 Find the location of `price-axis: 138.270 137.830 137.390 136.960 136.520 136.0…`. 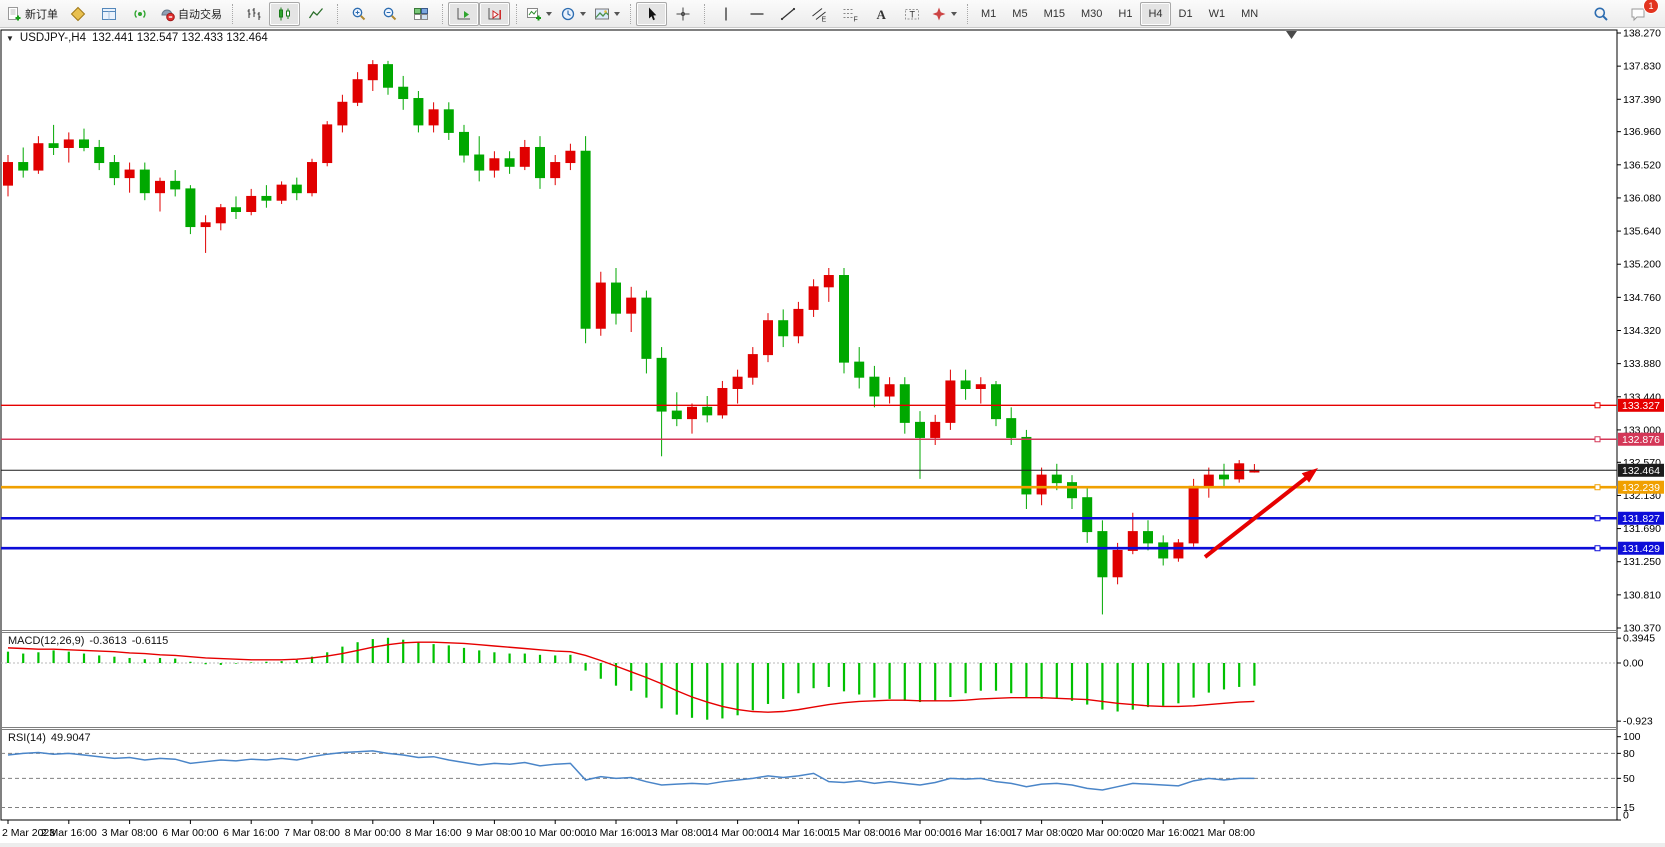

price-axis: 138.270 137.830 137.390 136.960 136.520 136.0… is located at coordinates (1639, 331).